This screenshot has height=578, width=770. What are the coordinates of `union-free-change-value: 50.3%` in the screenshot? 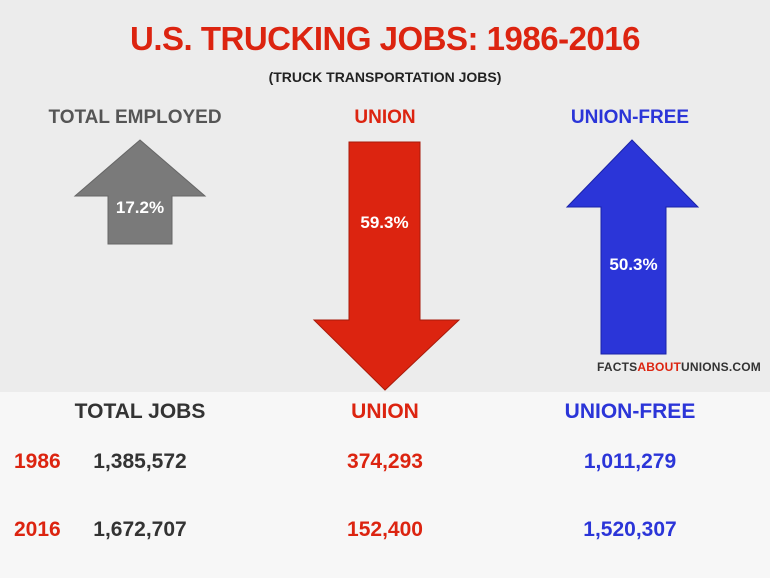 It's located at (633, 264).